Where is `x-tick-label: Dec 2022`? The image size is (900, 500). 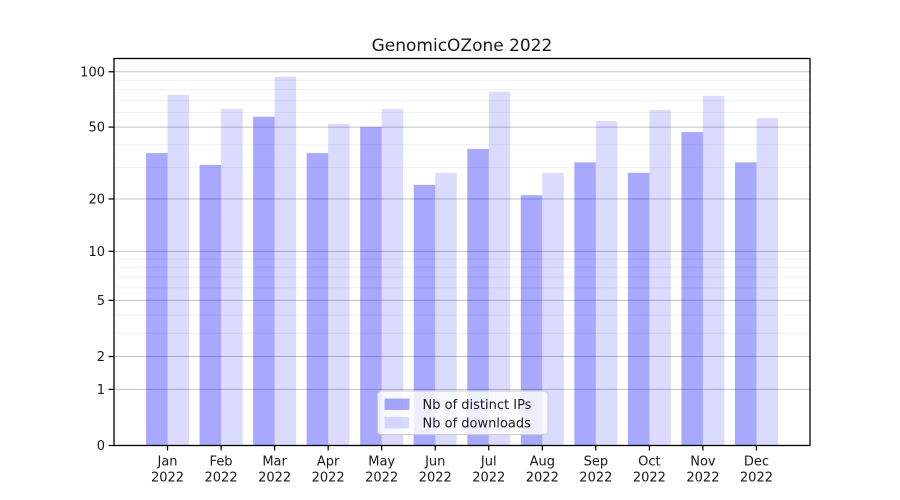
x-tick-label: Dec 2022 is located at coordinates (756, 470).